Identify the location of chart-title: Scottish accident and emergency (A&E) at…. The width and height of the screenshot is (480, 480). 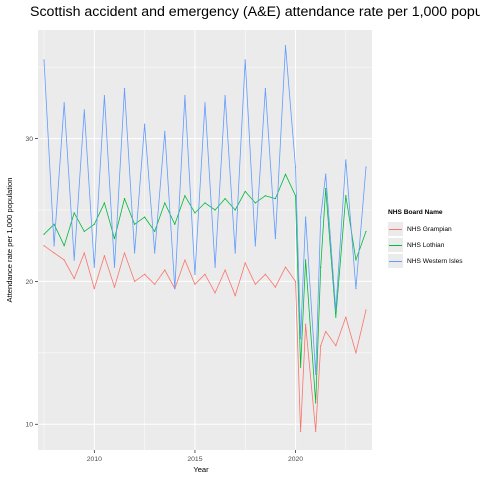
(255, 12).